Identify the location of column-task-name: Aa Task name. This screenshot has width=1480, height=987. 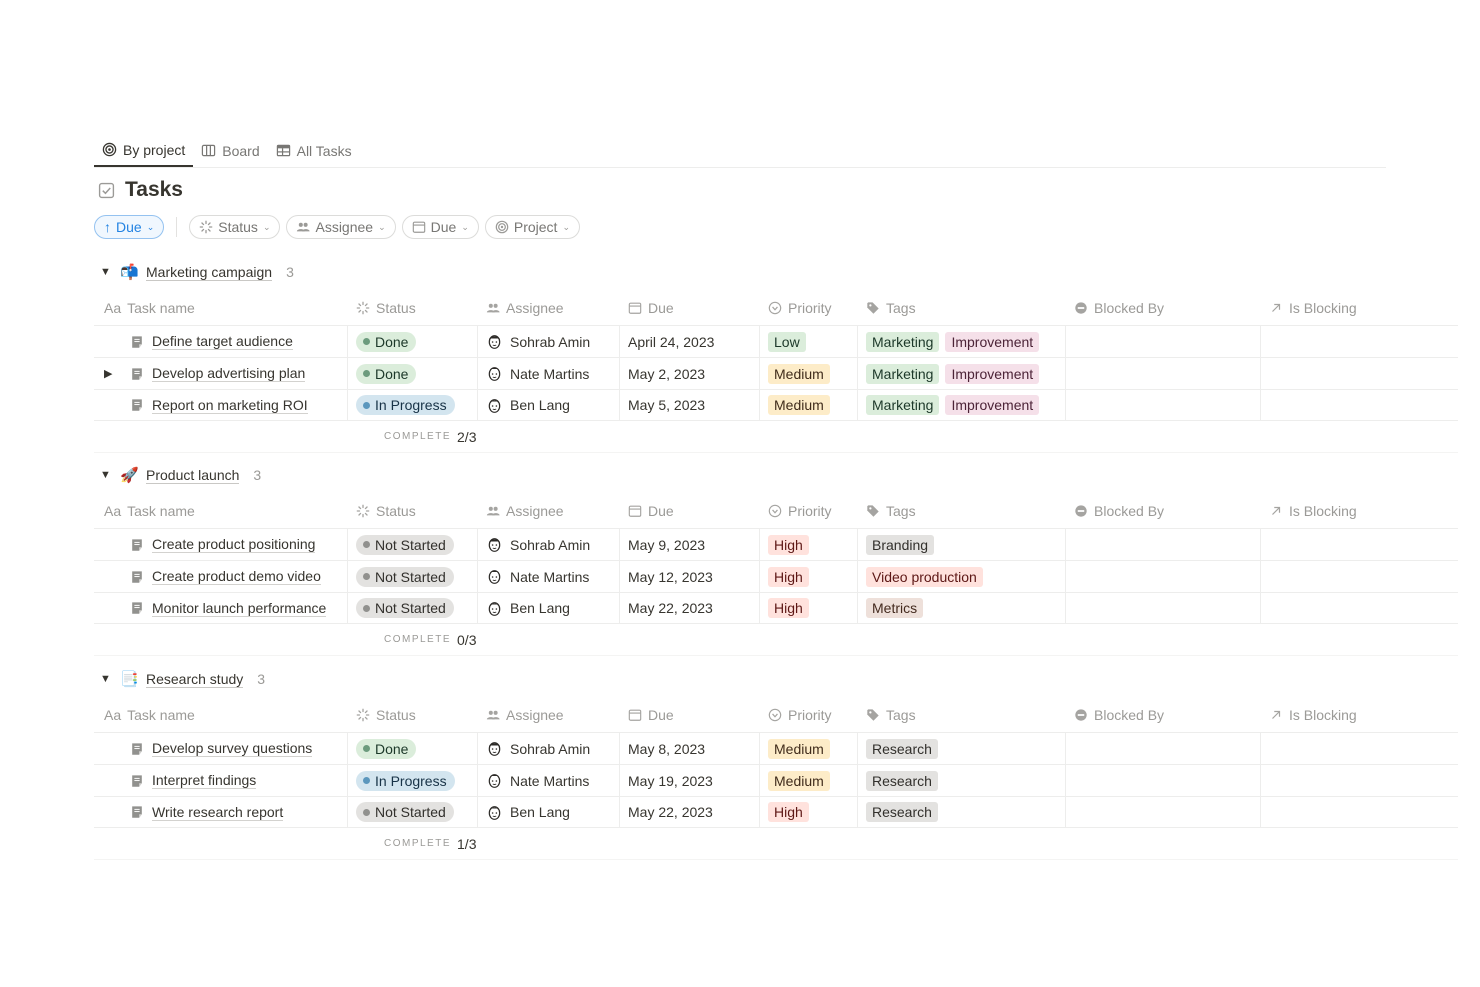
(221, 308).